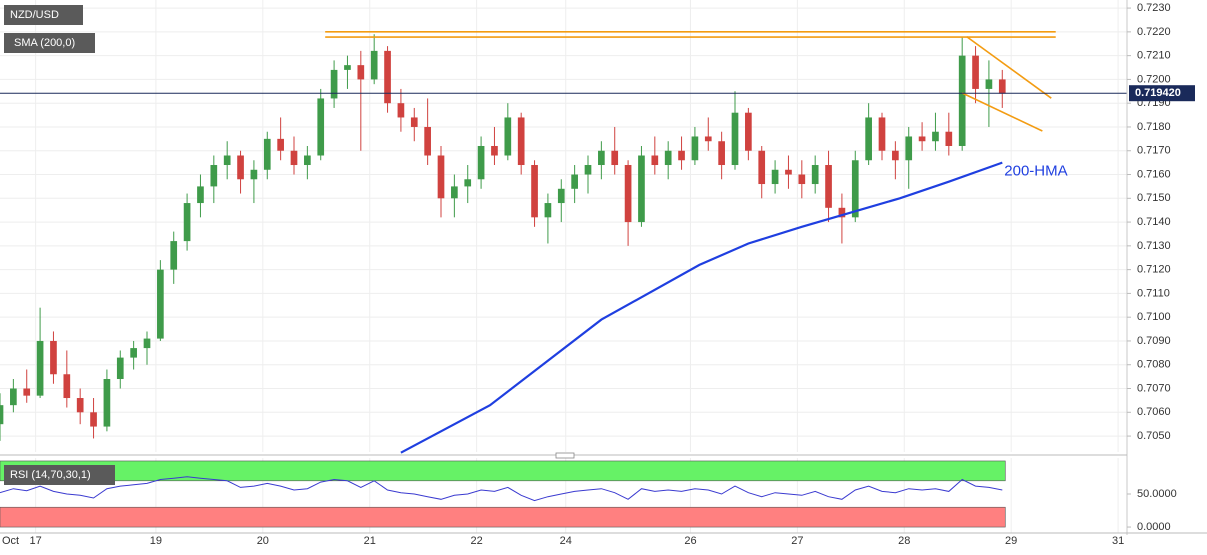 This screenshot has width=1207, height=555. What do you see at coordinates (1118, 541) in the screenshot?
I see `x-tick-label: 31` at bounding box center [1118, 541].